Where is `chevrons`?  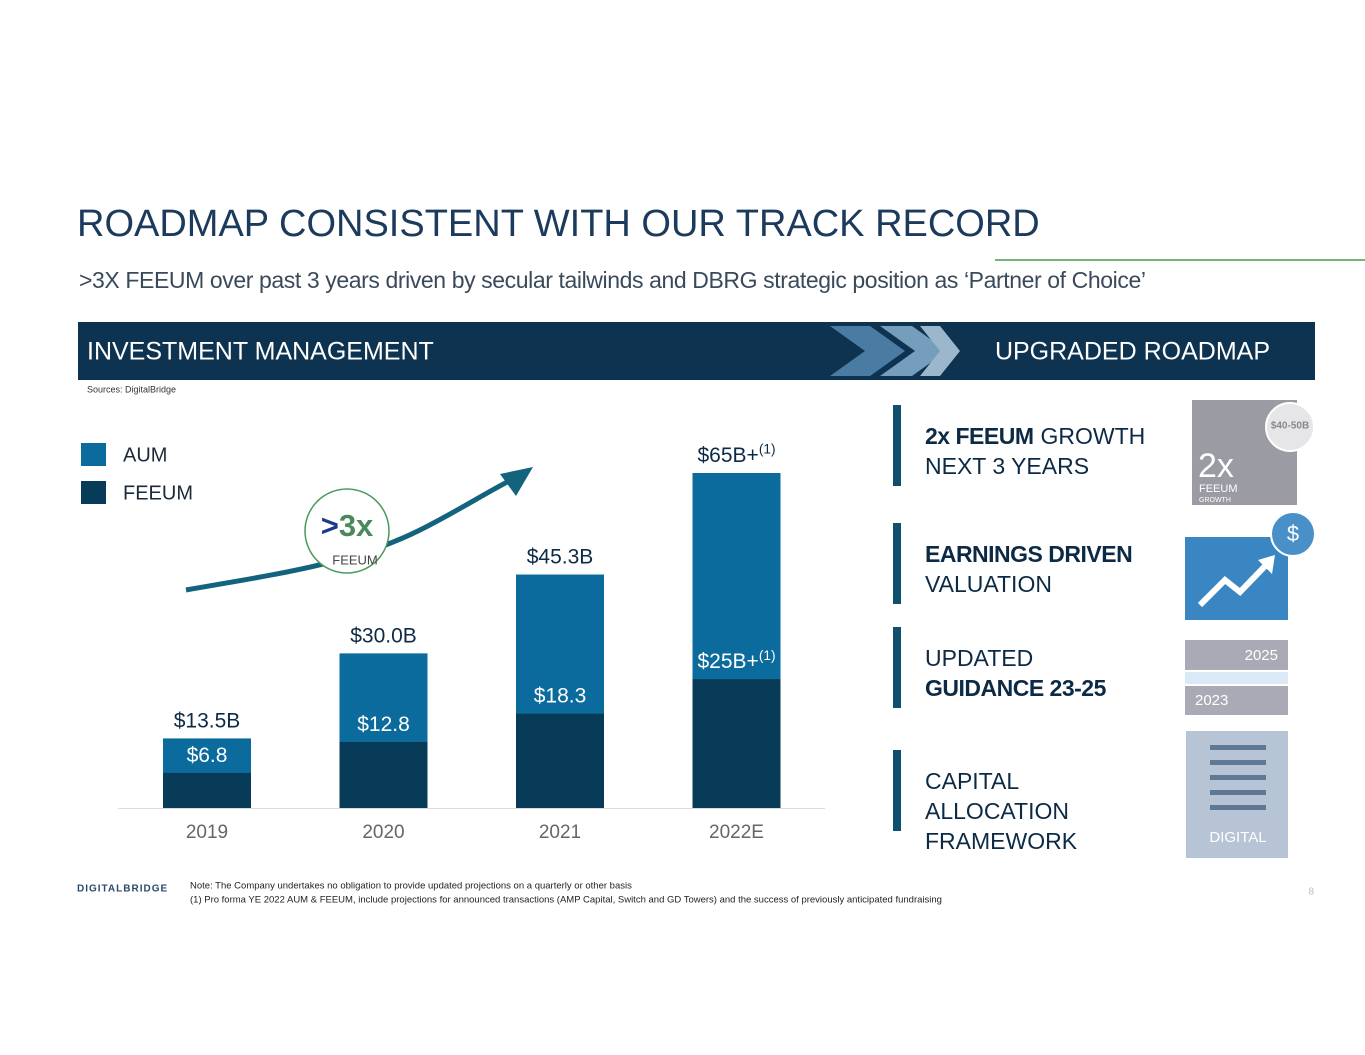 chevrons is located at coordinates (895, 351).